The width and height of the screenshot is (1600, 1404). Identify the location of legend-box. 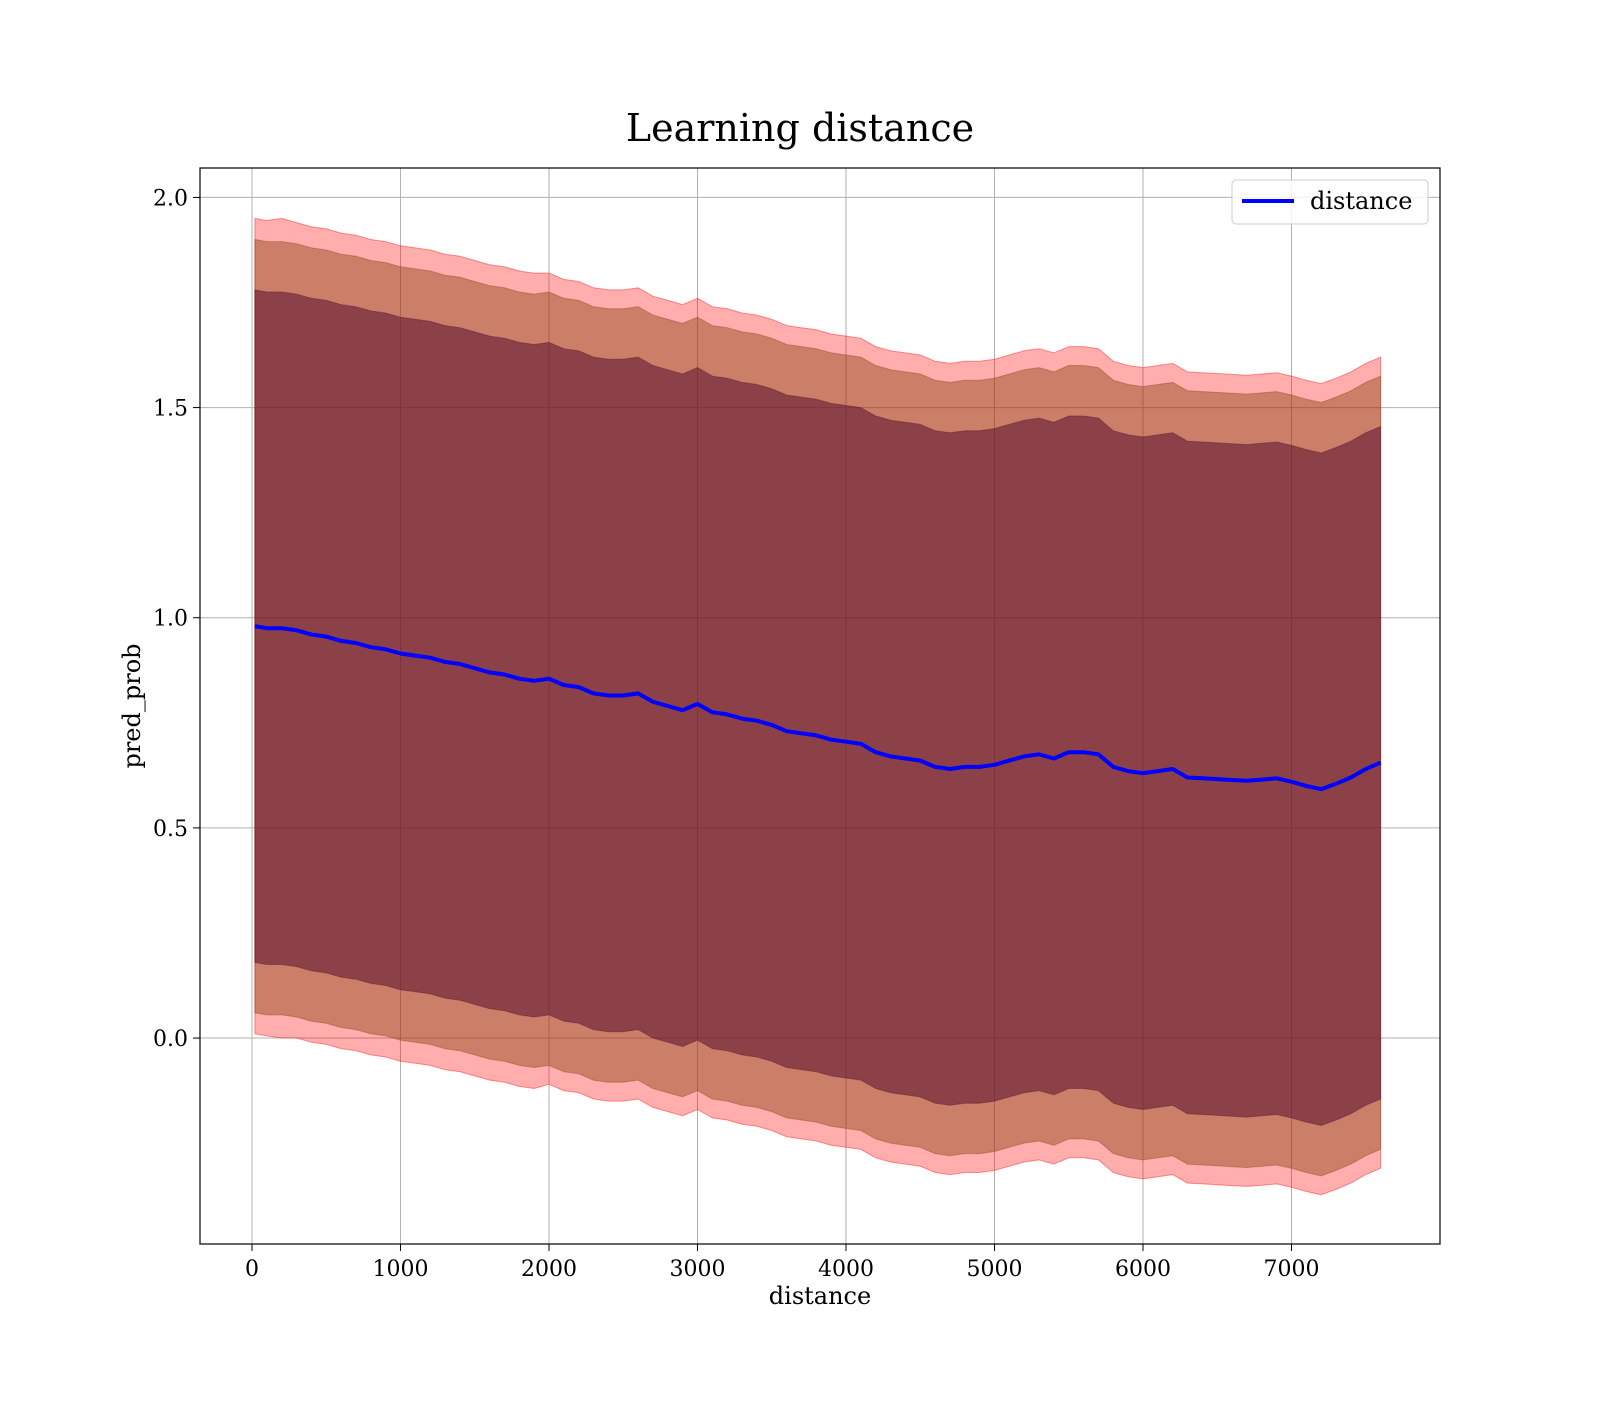
(1330, 202).